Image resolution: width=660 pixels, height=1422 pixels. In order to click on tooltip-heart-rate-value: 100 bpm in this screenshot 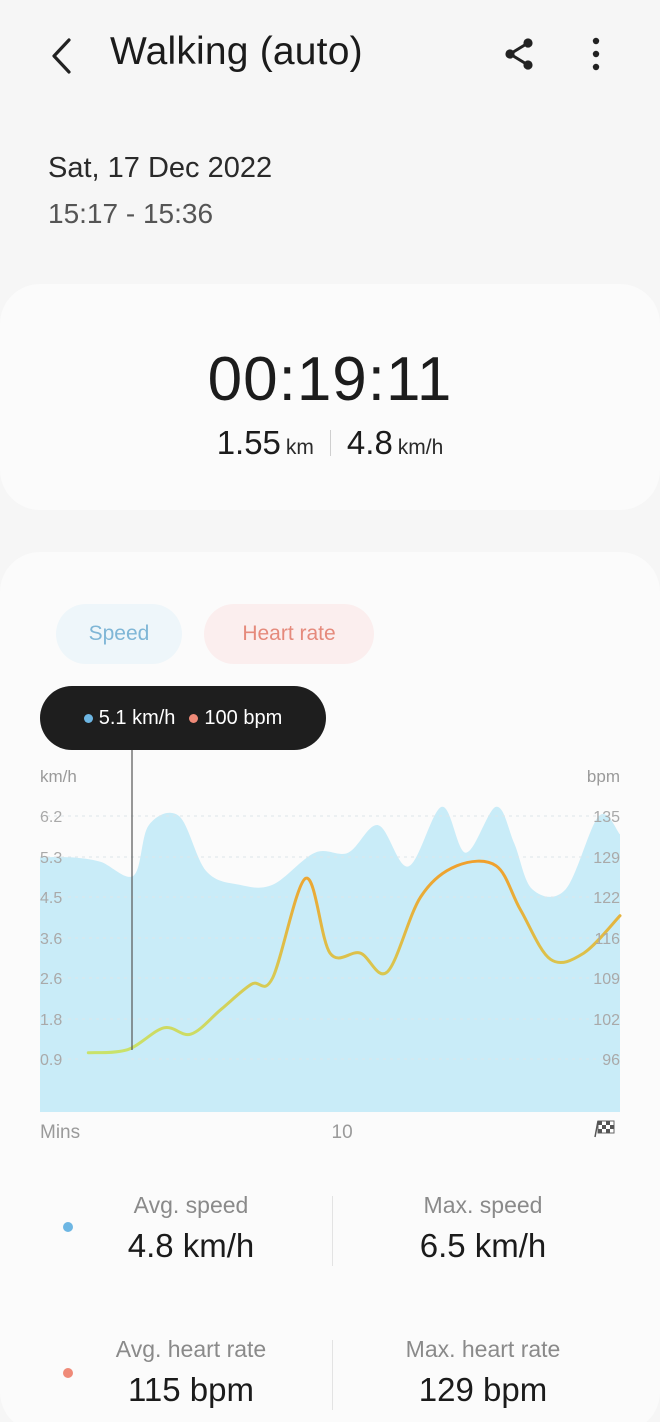, I will do `click(243, 717)`.